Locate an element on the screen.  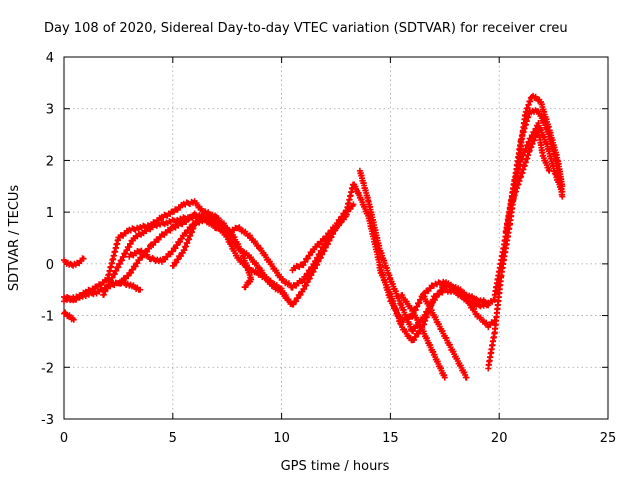
y-tick-label: 2 is located at coordinates (50, 161).